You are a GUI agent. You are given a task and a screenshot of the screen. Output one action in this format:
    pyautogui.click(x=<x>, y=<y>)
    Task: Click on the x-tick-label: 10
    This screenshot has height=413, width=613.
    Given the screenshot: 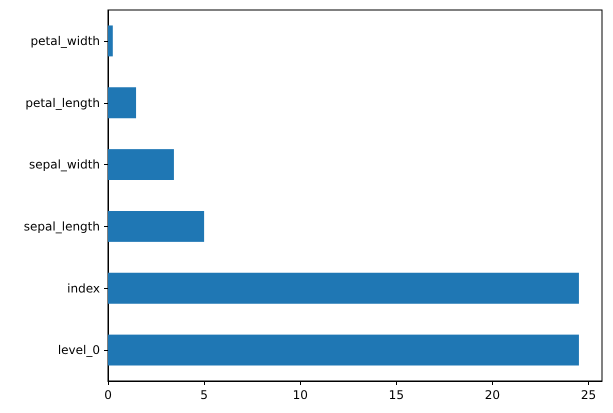 What is the action you would take?
    pyautogui.click(x=300, y=395)
    